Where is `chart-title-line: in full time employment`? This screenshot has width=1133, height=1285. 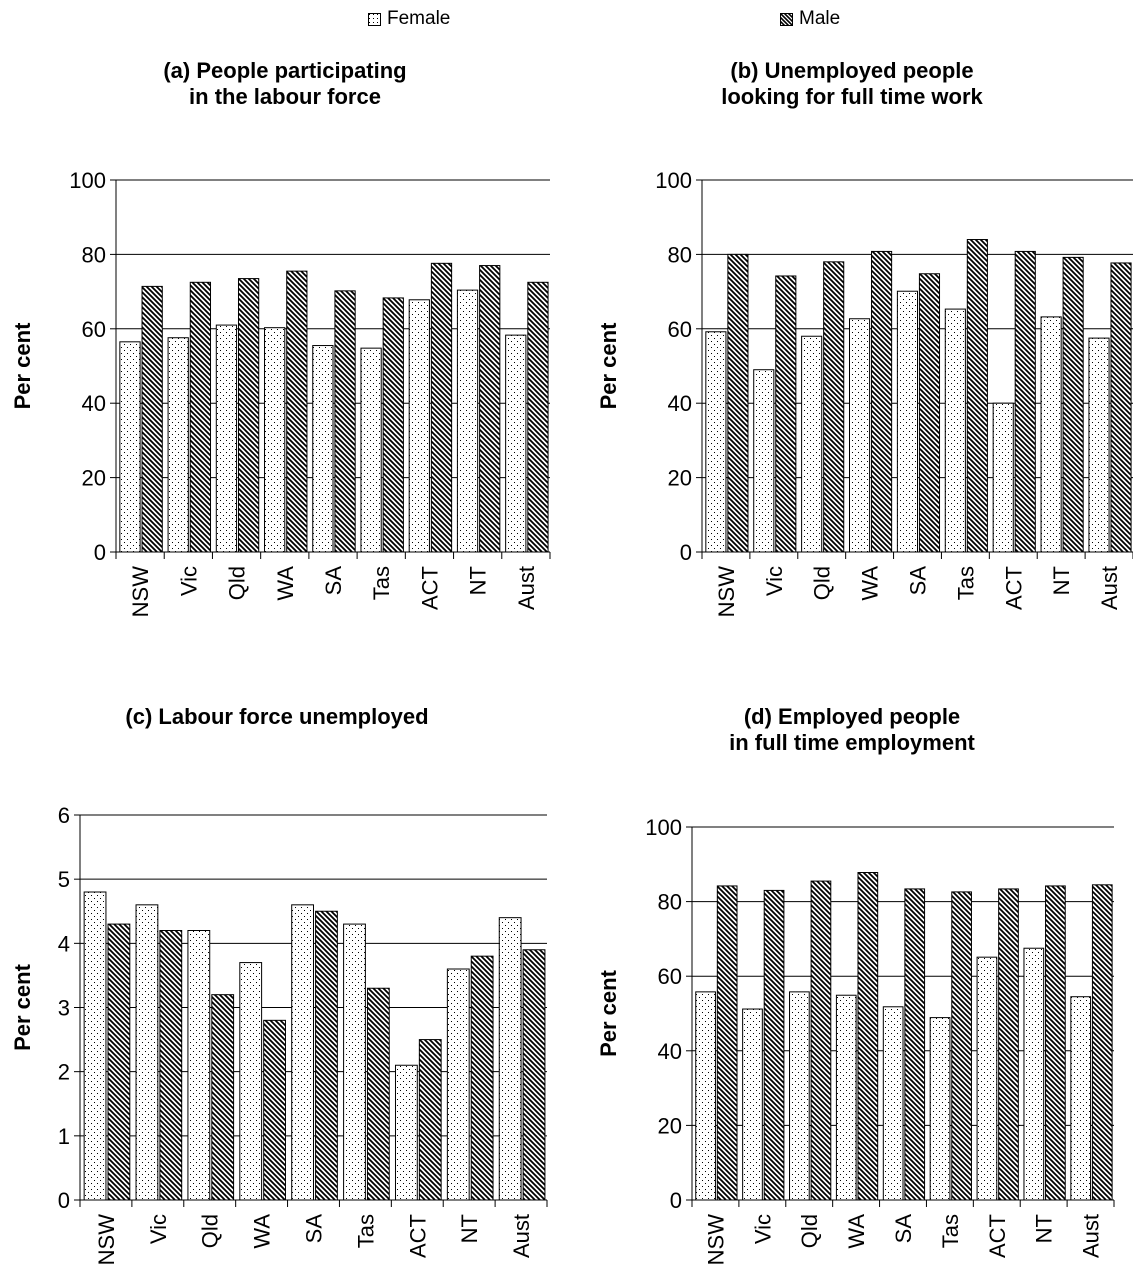
chart-title-line: in full time employment is located at coordinates (852, 742).